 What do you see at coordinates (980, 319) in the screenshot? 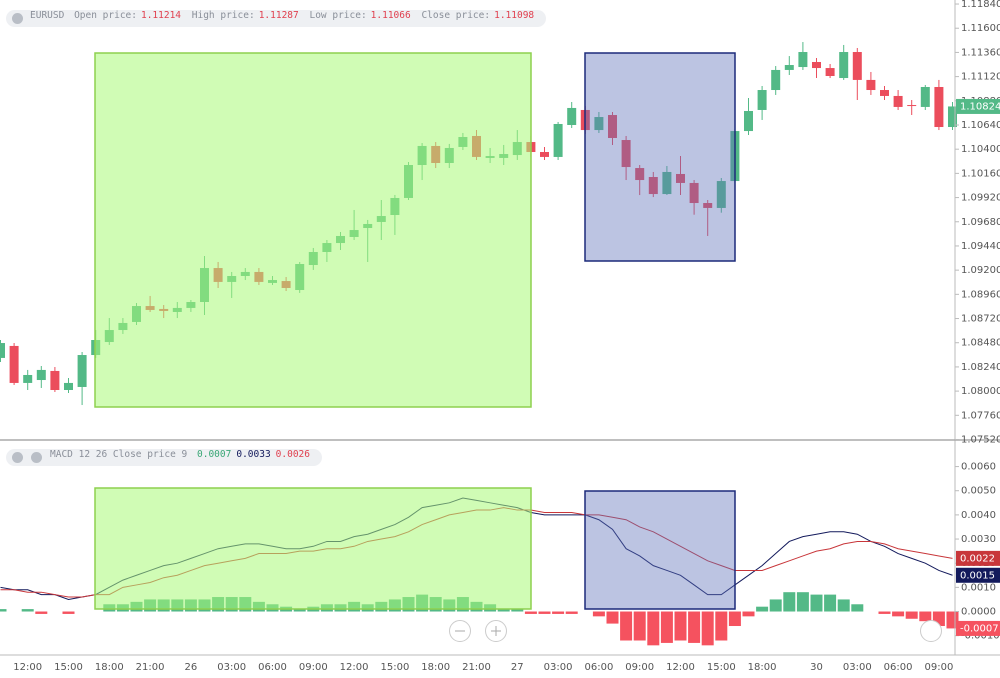
I see `y-tick-label: 1.08720` at bounding box center [980, 319].